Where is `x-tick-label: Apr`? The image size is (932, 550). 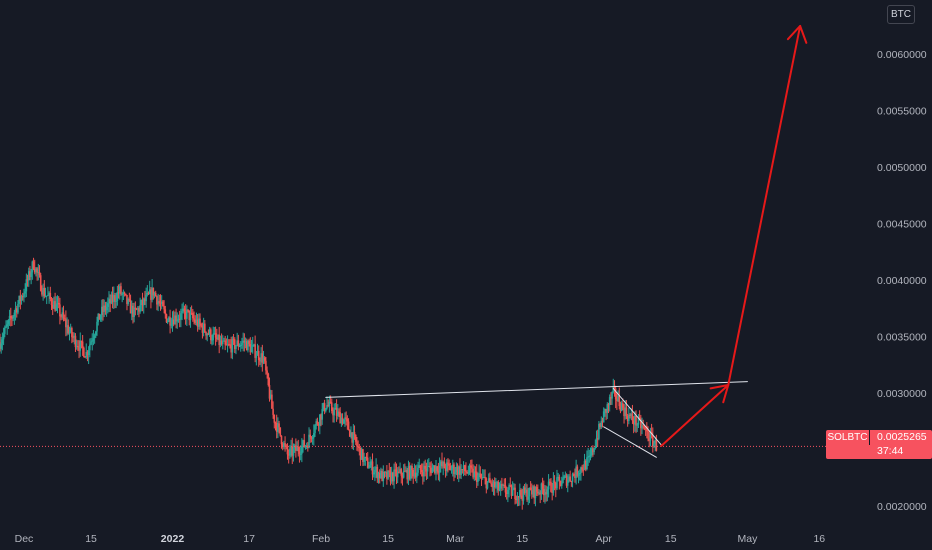
x-tick-label: Apr is located at coordinates (604, 539).